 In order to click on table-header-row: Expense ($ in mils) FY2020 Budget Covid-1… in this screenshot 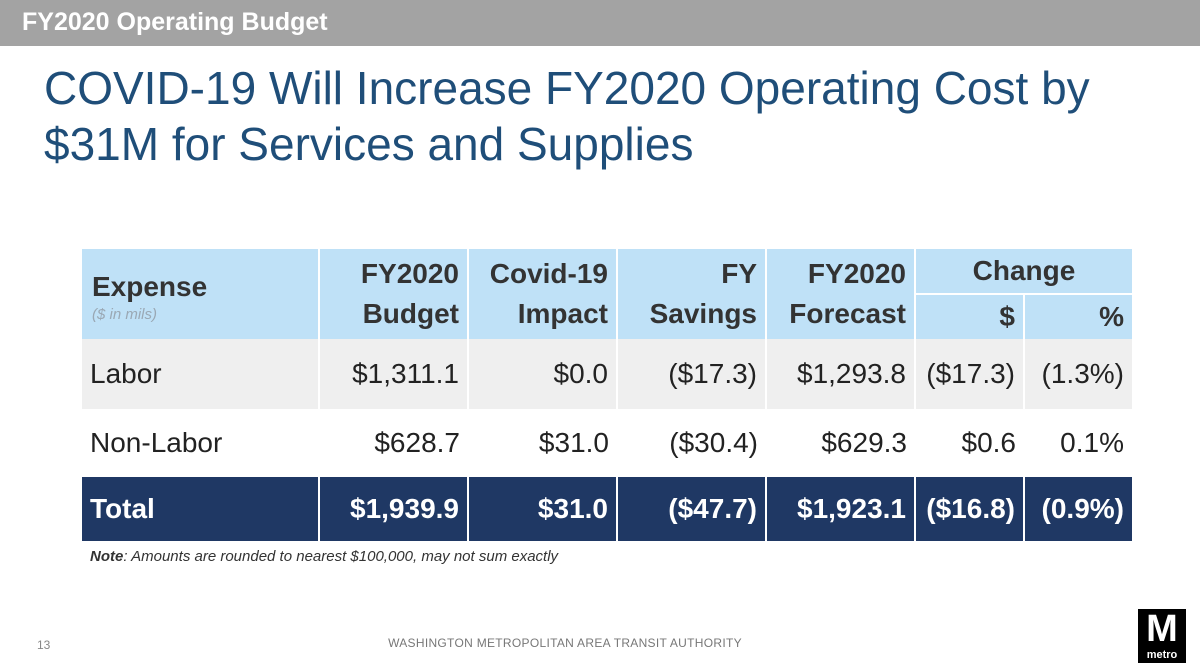, I will do `click(607, 294)`.